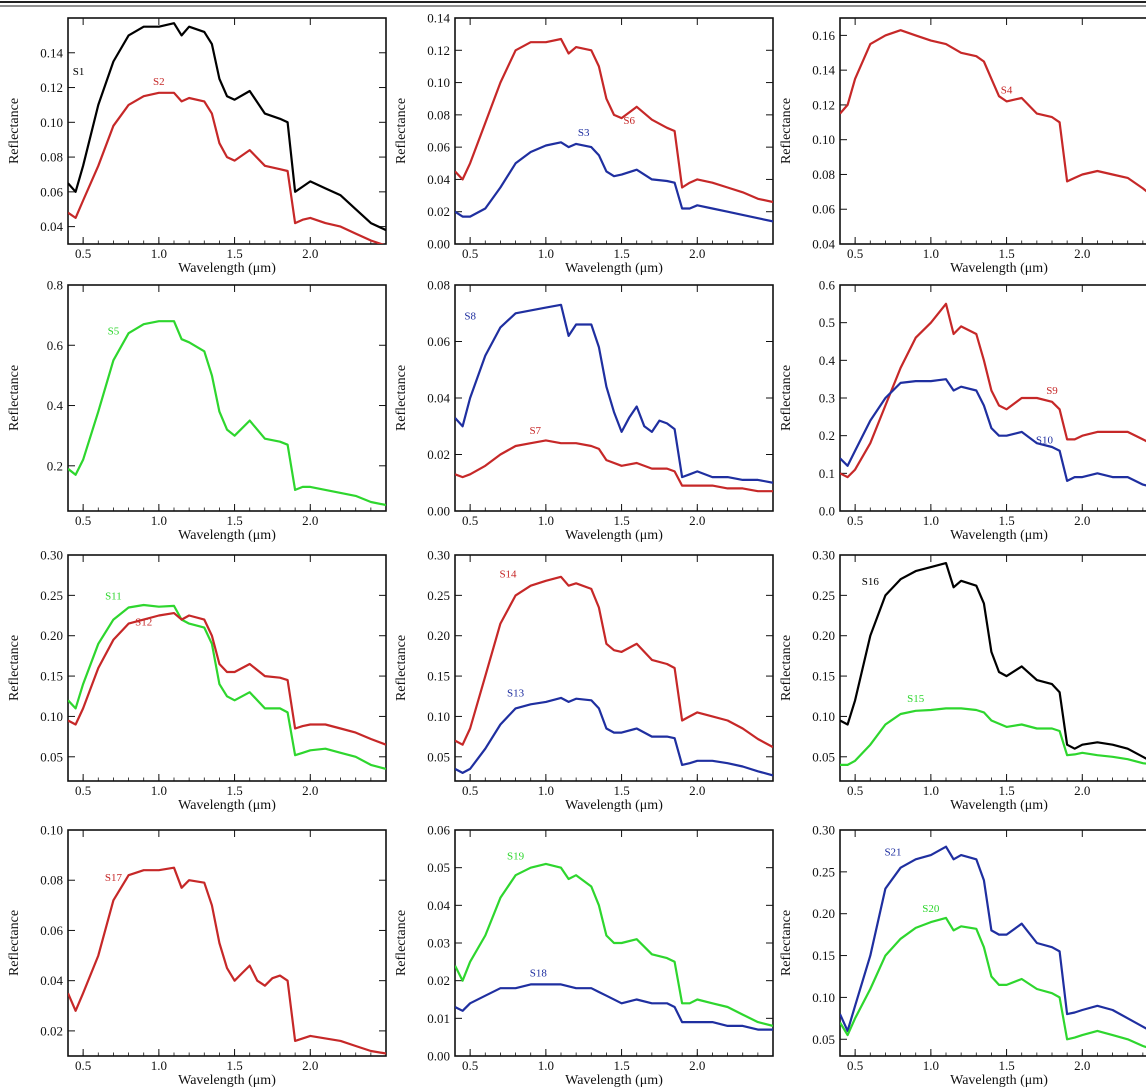  What do you see at coordinates (438, 244) in the screenshot?
I see `y-tick-label: 0.00` at bounding box center [438, 244].